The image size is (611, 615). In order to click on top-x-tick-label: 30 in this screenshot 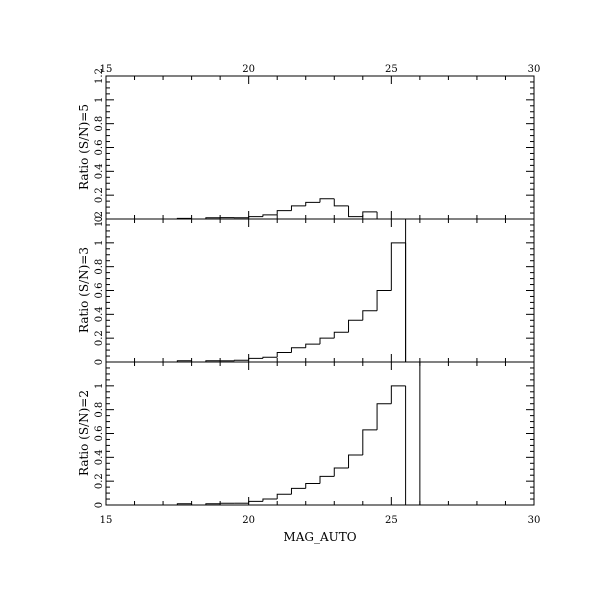, I will do `click(534, 69)`.